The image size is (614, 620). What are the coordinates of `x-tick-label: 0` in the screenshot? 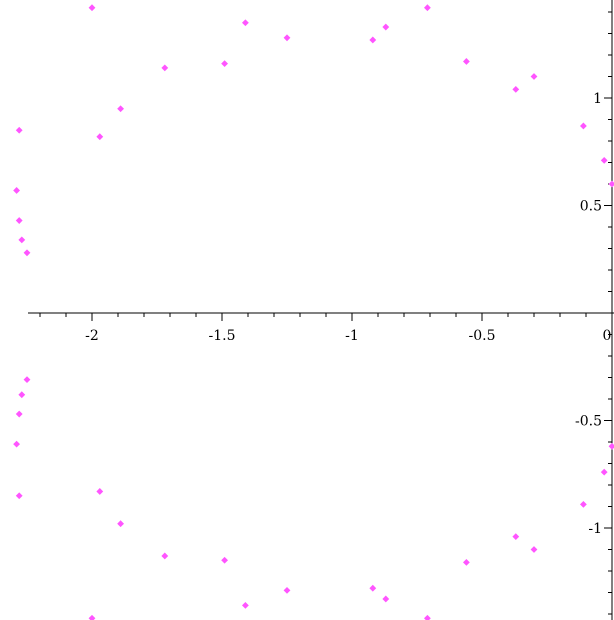 It's located at (607, 336).